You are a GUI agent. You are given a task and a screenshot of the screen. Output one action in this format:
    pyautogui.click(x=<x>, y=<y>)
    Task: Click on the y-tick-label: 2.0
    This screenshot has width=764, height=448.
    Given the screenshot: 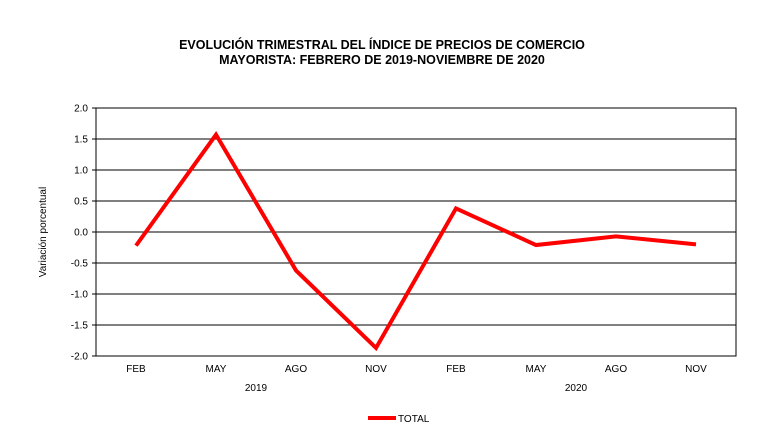 What is the action you would take?
    pyautogui.click(x=81, y=109)
    